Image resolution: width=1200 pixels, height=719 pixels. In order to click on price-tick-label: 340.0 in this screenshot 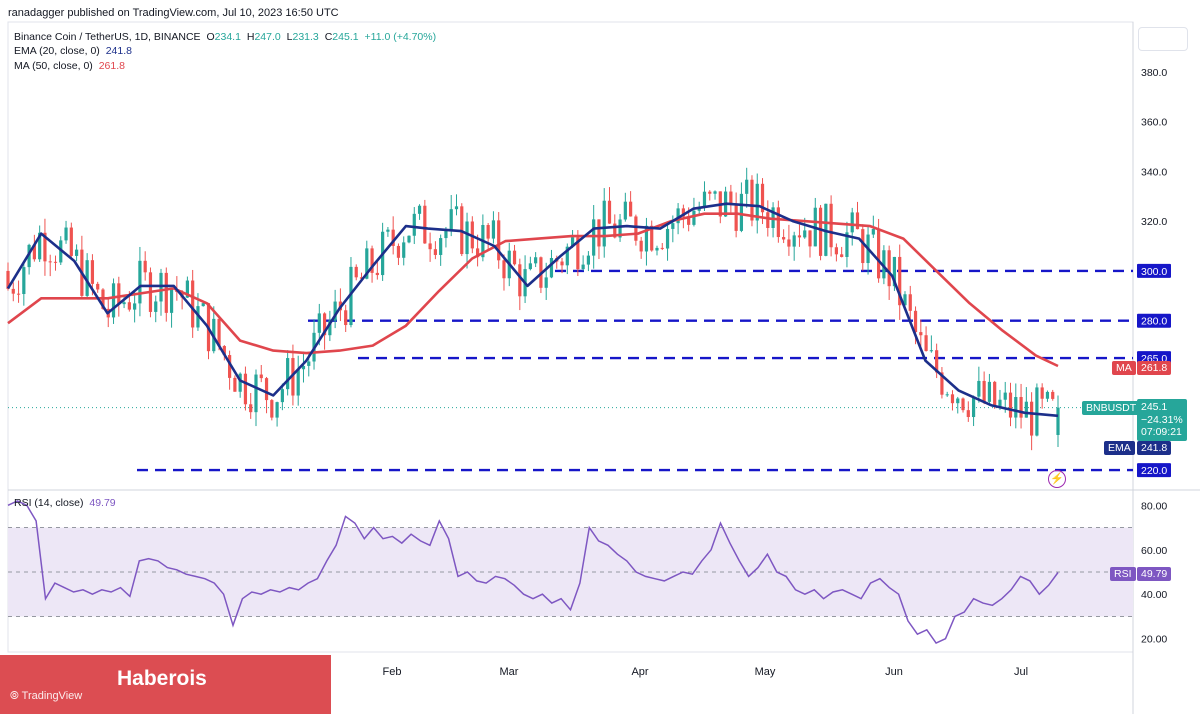, I will do `click(1154, 172)`.